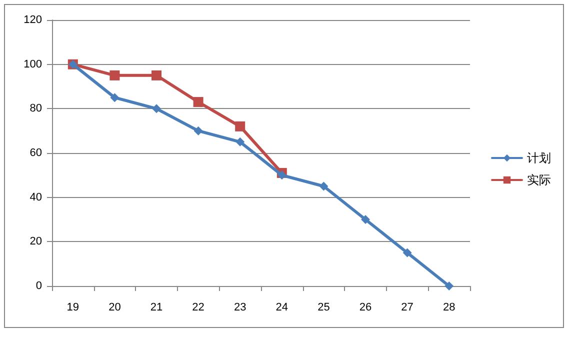  What do you see at coordinates (407, 308) in the screenshot?
I see `x-tick-label: 27` at bounding box center [407, 308].